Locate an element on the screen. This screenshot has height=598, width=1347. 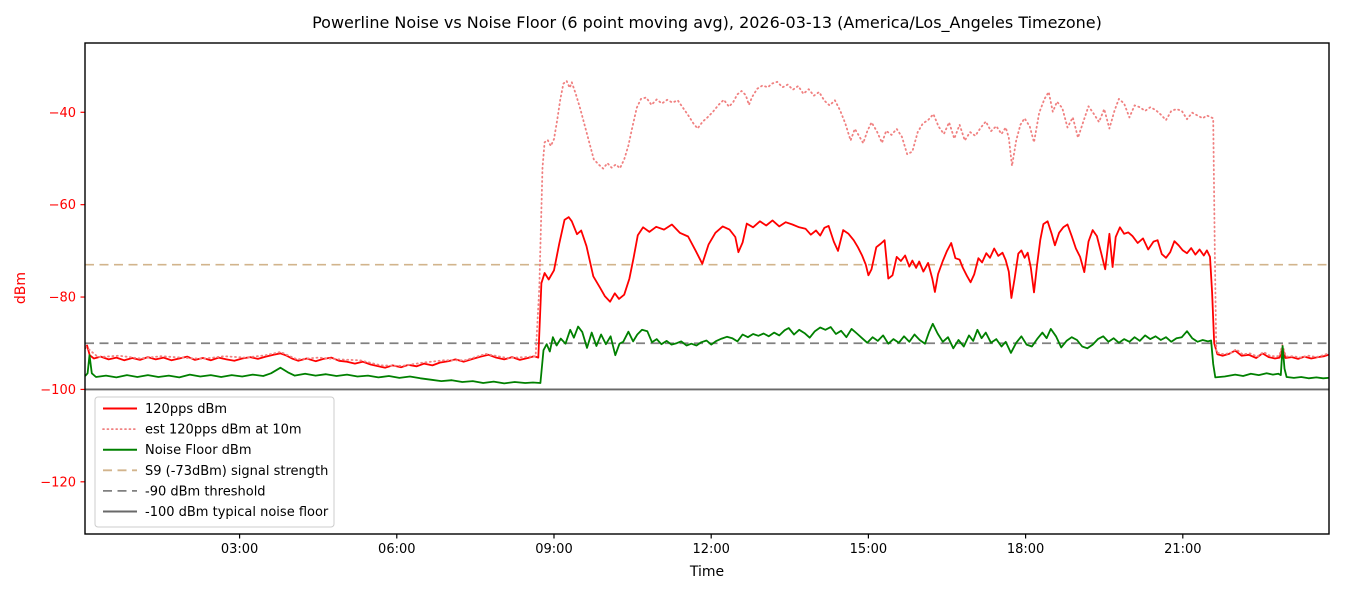
x-axis-label: Time is located at coordinates (706, 572).